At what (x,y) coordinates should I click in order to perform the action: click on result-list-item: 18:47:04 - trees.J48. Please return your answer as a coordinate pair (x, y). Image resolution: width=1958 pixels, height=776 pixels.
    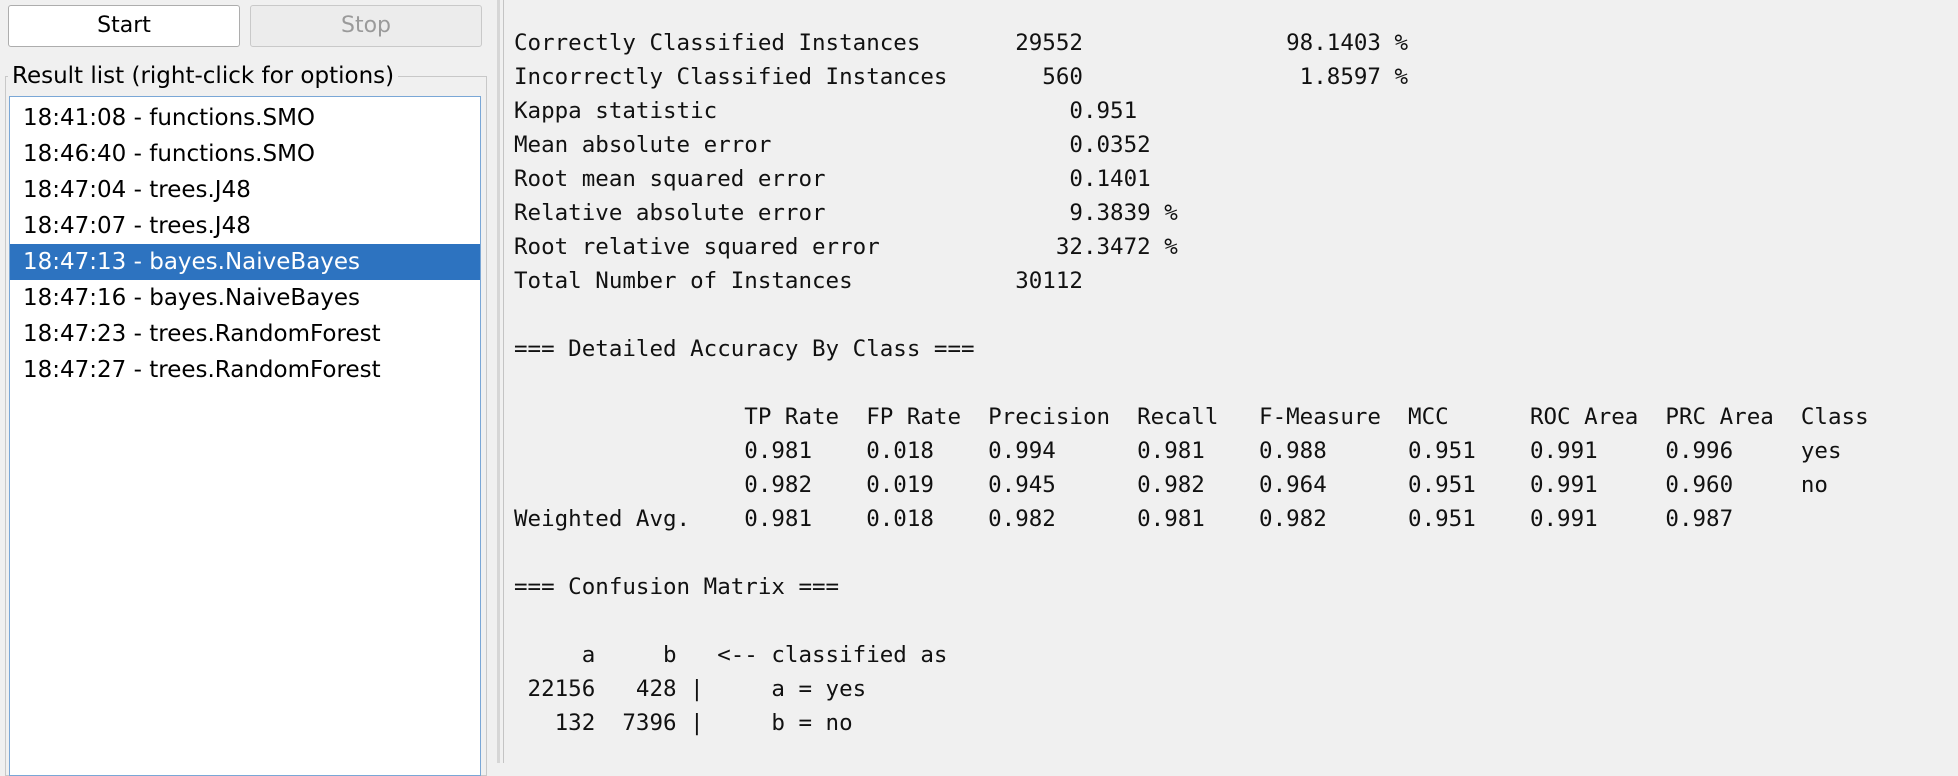
    Looking at the image, I should click on (137, 190).